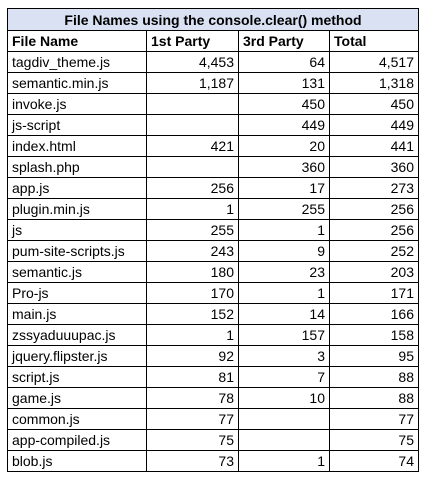 The height and width of the screenshot is (500, 427). I want to click on cell-file-name: common.js, so click(77, 419).